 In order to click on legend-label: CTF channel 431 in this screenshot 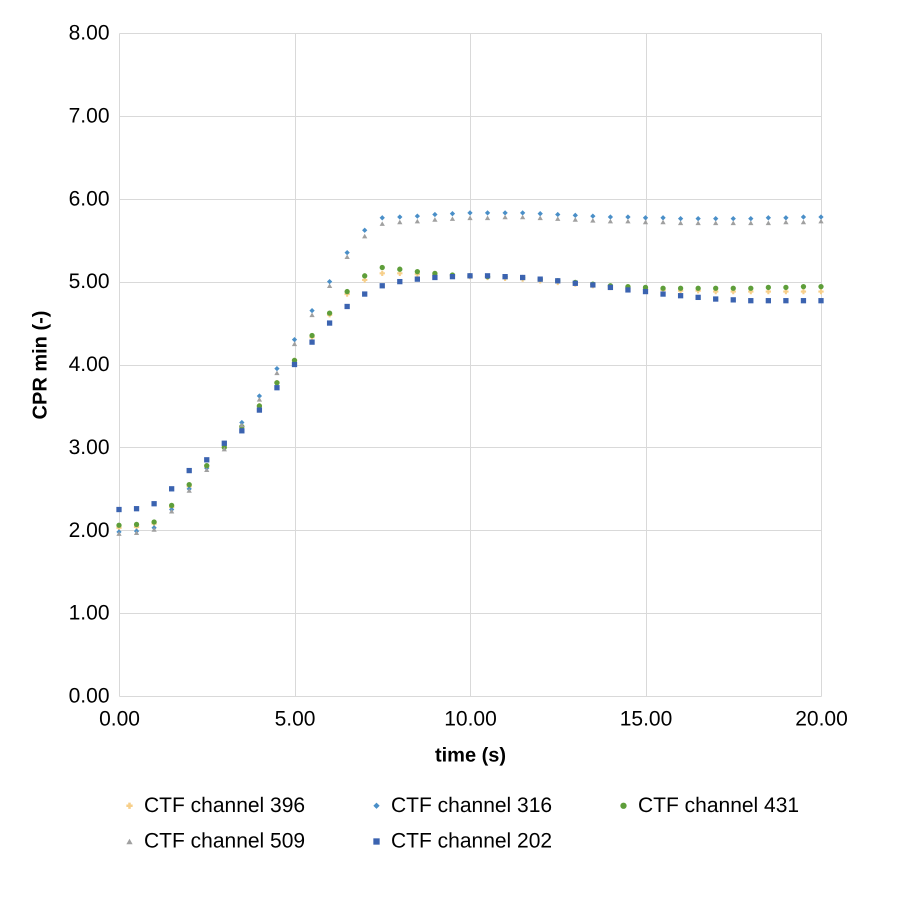, I will do `click(719, 805)`.